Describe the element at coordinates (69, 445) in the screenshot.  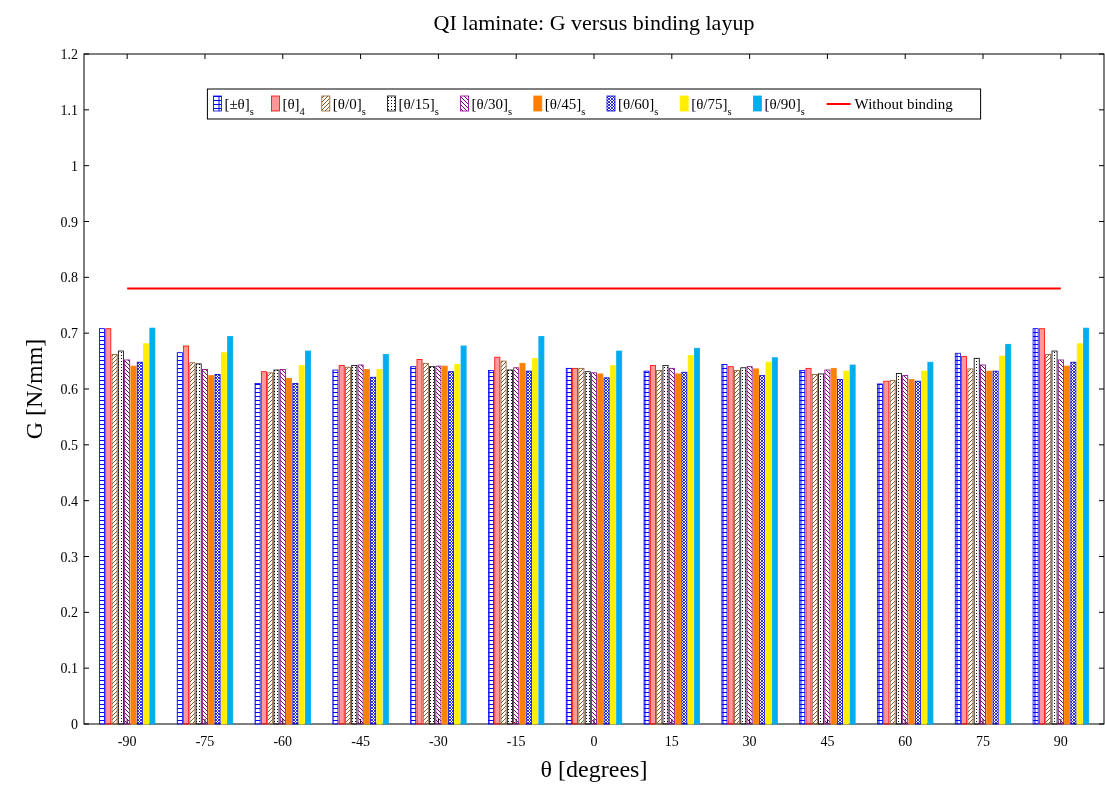
I see `y-tick-label: 0.5` at that location.